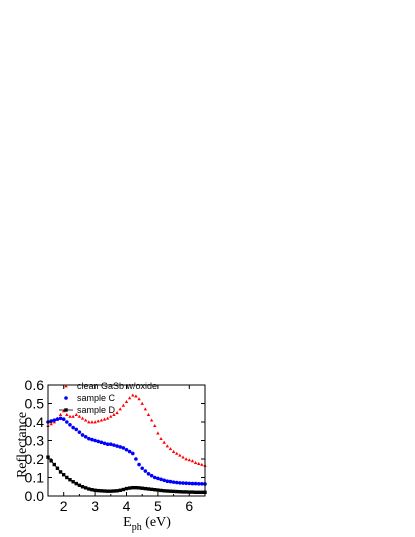 The image size is (415, 537). Describe the element at coordinates (35, 422) in the screenshot. I see `y-tick-label: 0.4` at that location.